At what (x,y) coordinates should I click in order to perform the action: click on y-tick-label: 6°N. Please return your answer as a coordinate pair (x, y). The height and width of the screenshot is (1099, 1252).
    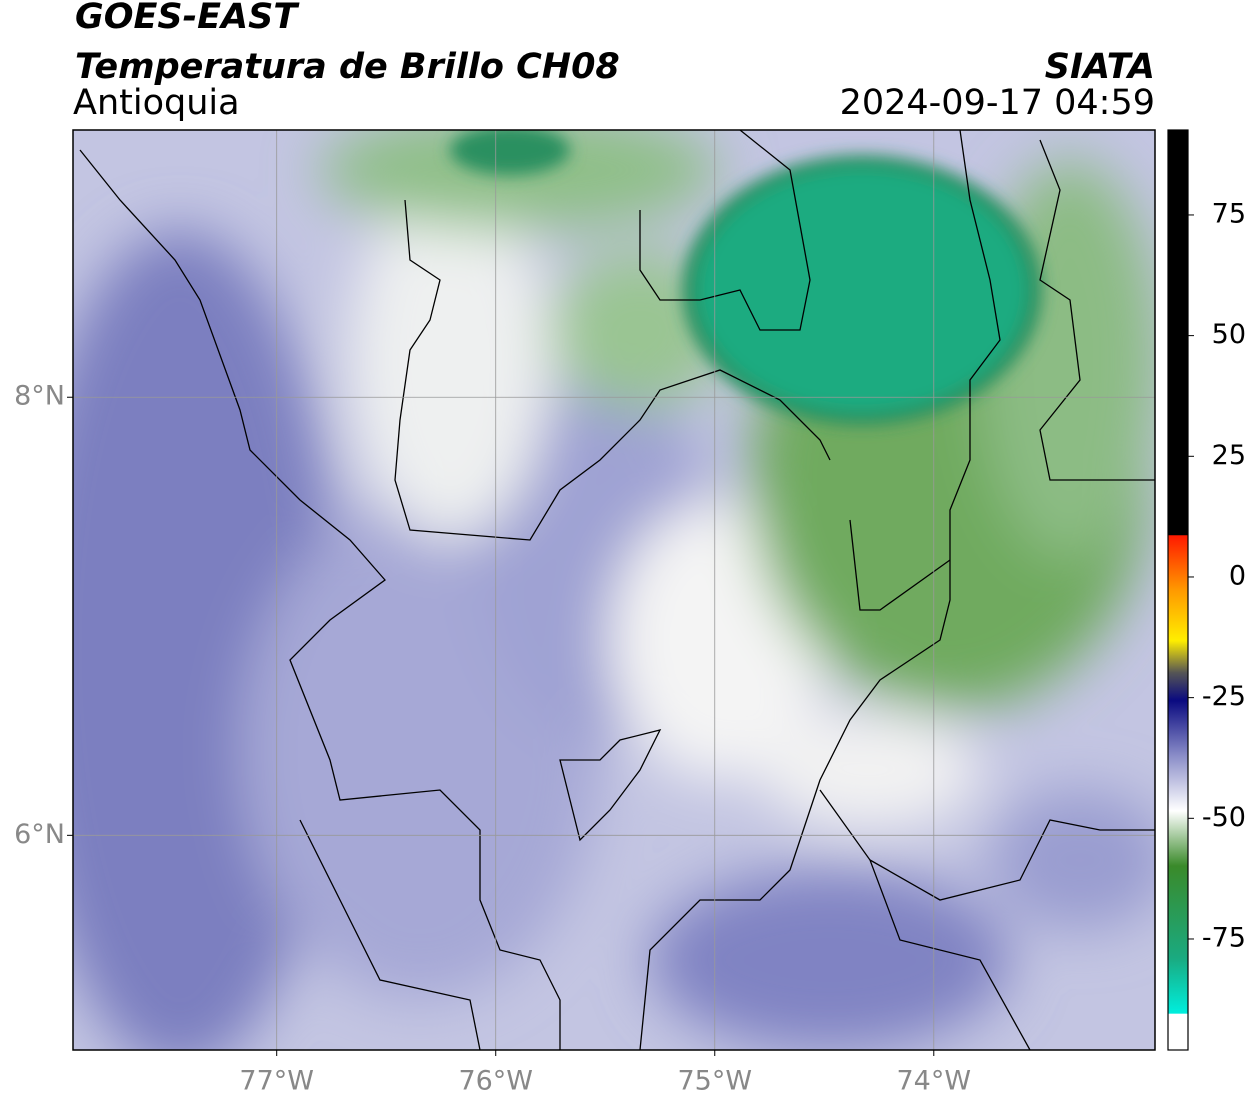
    Looking at the image, I should click on (39, 834).